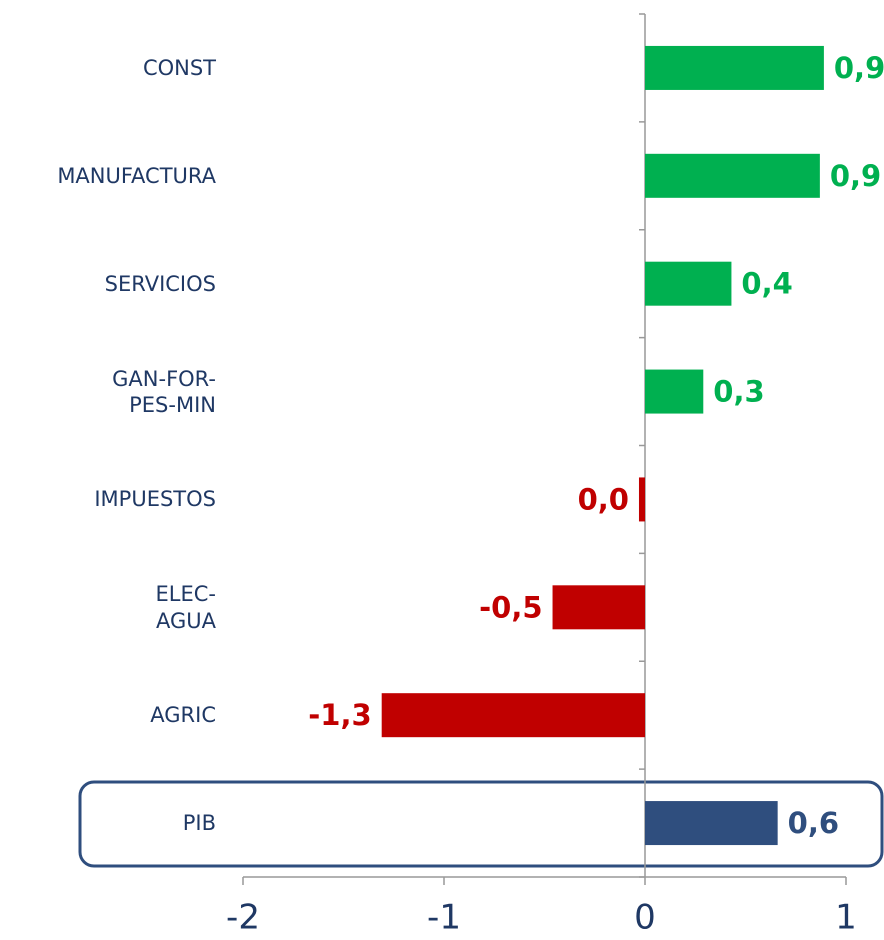 Image resolution: width=884 pixels, height=940 pixels. I want to click on category-label: CONST, so click(179, 67).